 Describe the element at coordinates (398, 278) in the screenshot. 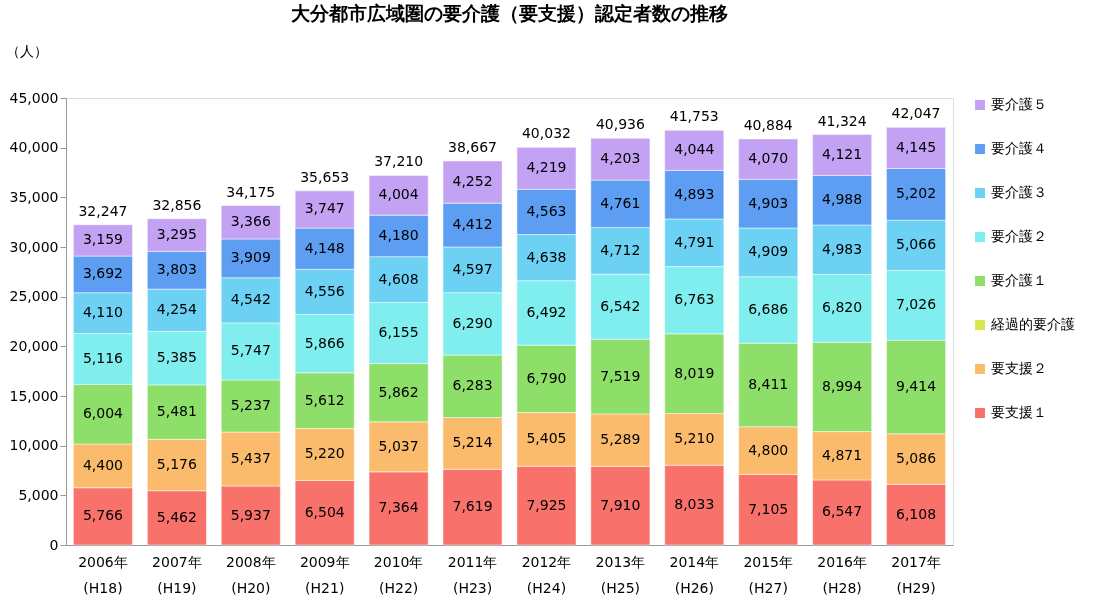

I see `data-label: 4,608` at that location.